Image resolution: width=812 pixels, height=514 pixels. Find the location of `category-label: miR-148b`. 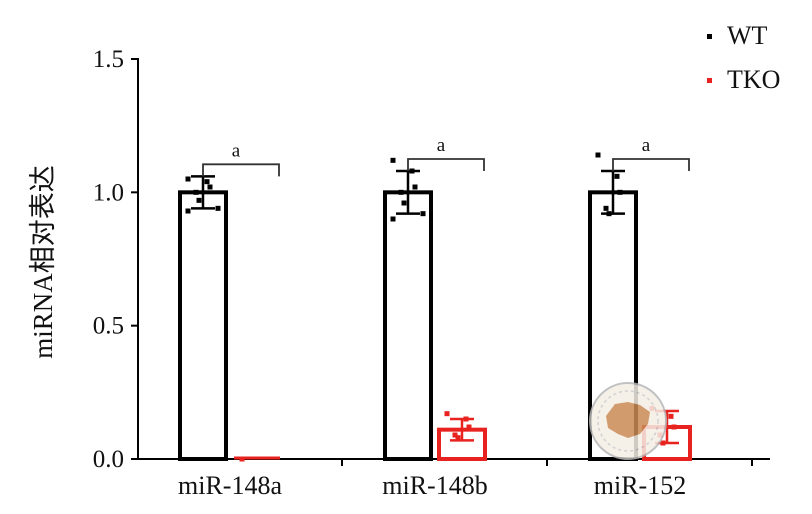

category-label: miR-148b is located at coordinates (434, 485).